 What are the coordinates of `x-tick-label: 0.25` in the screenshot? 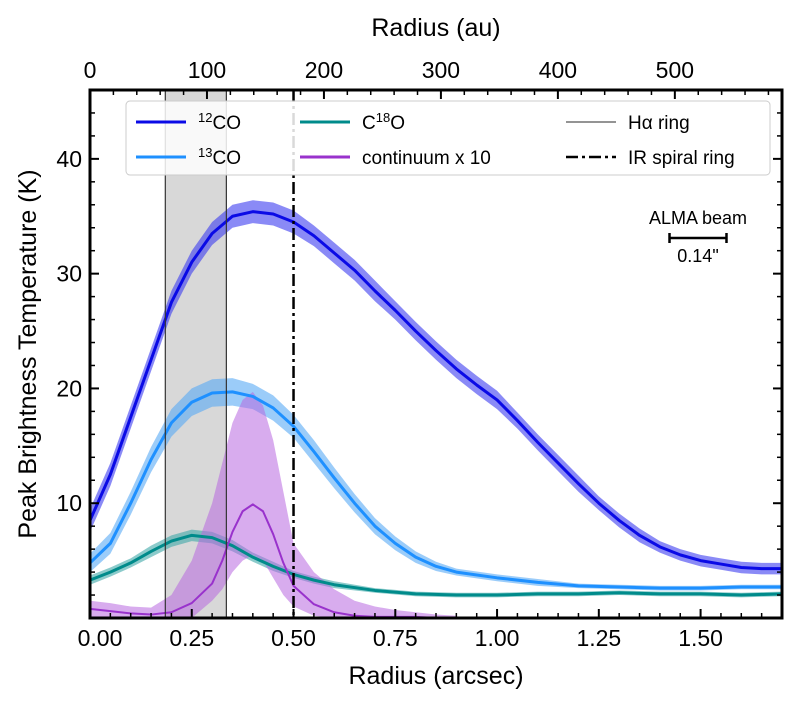 It's located at (191, 638).